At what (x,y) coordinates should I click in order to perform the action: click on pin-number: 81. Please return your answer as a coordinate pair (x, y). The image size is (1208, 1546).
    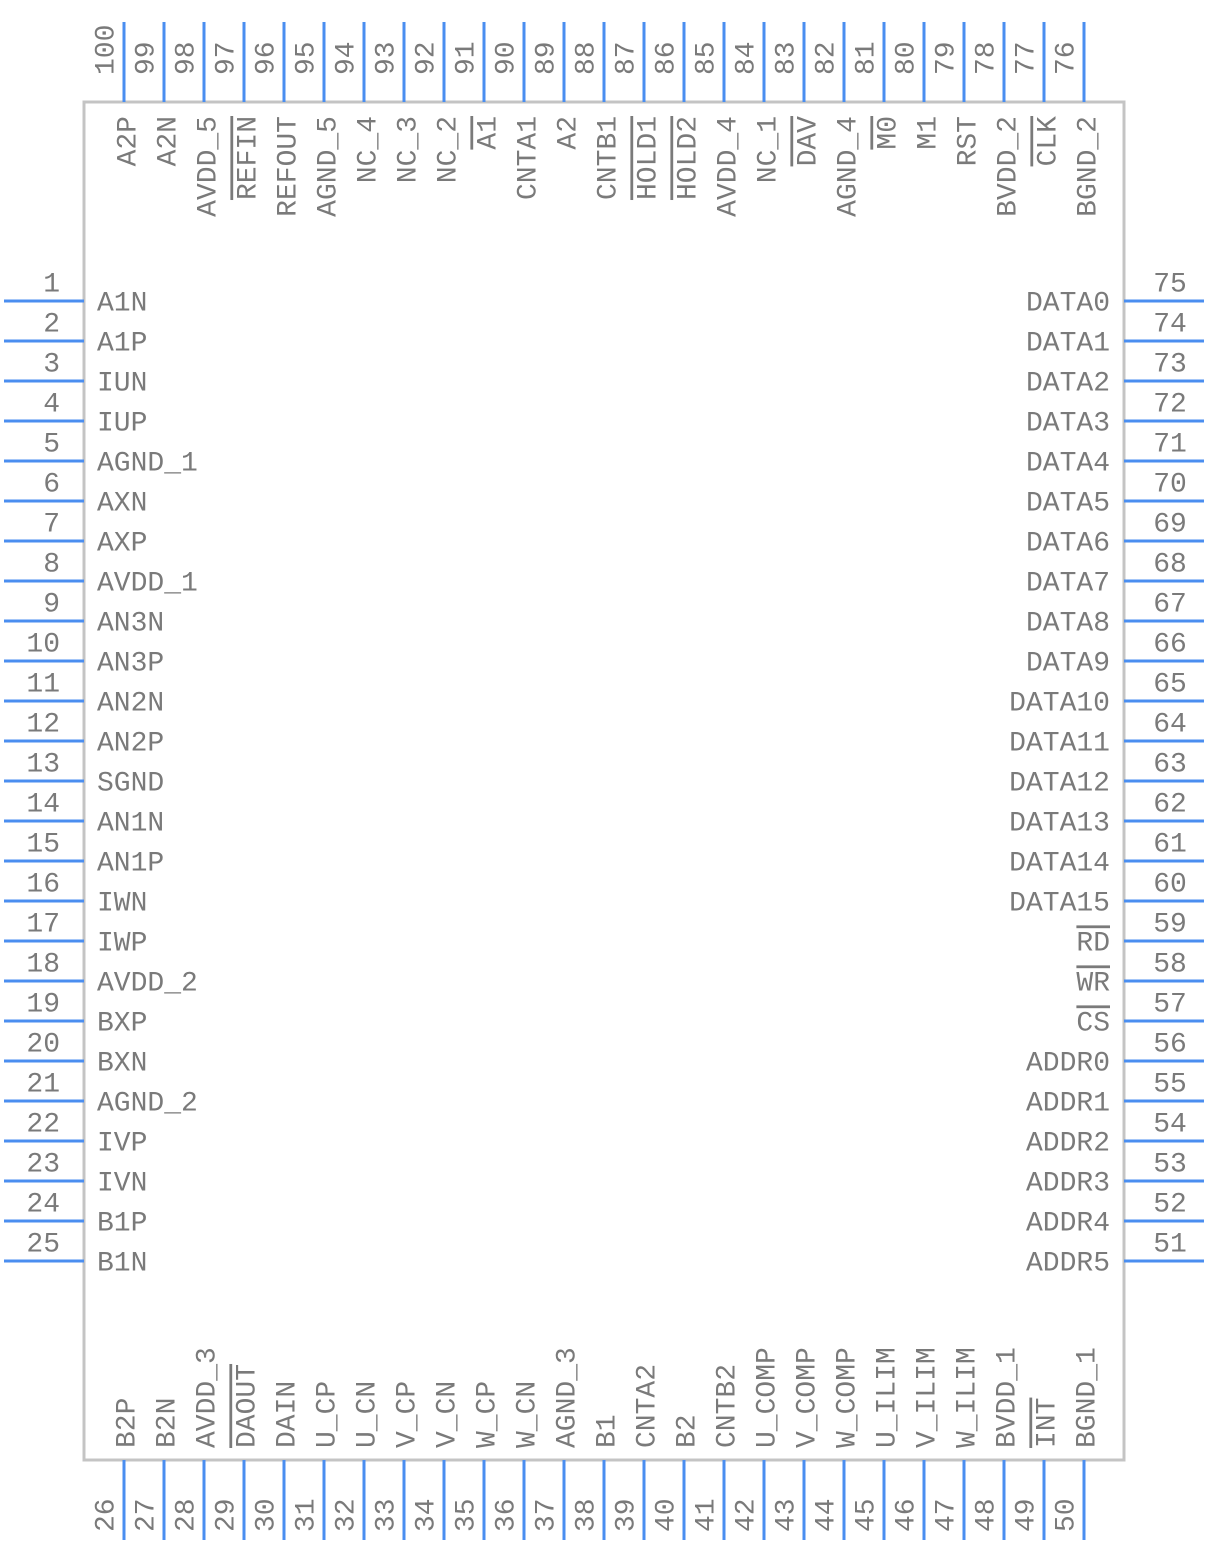
    Looking at the image, I should click on (866, 58).